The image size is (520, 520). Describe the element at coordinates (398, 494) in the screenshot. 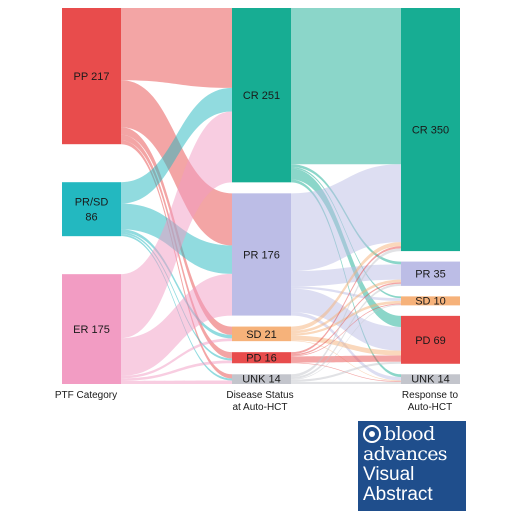

I see `logo-text-abstract: Abstract` at that location.